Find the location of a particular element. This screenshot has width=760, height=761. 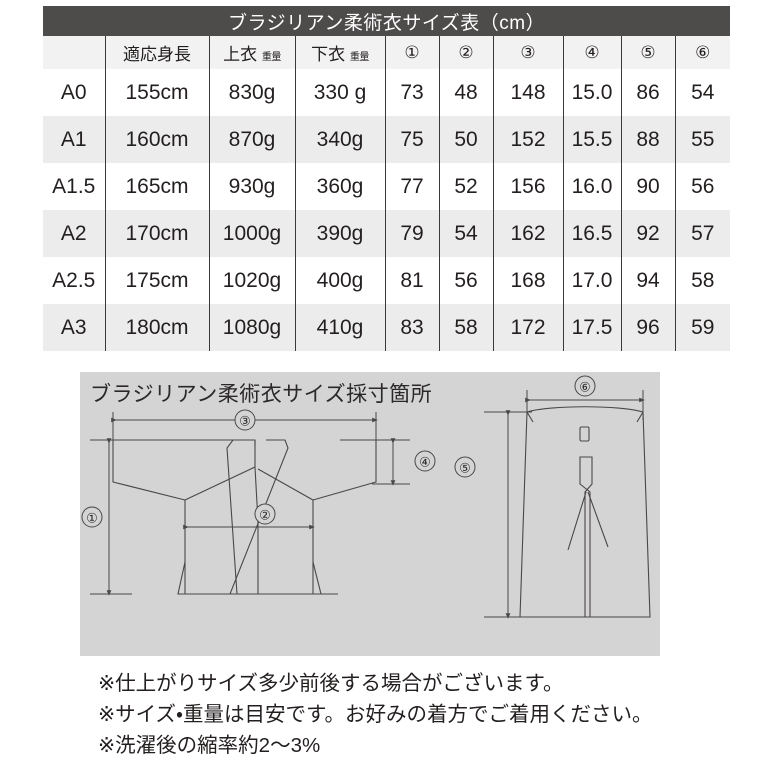

cell-m1: 81 is located at coordinates (411, 280).